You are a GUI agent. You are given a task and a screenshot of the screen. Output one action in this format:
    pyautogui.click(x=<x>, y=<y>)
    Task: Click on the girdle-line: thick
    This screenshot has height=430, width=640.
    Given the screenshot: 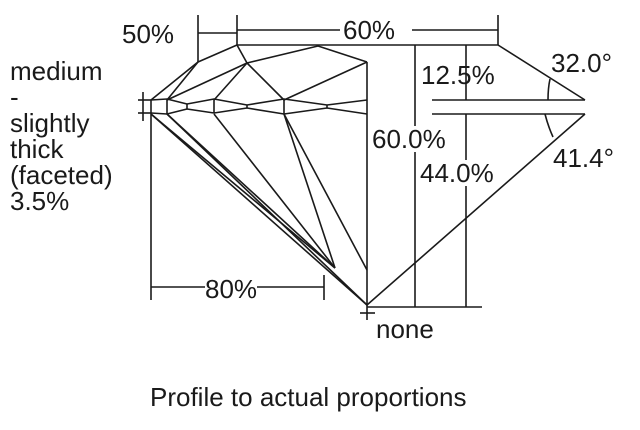 What is the action you would take?
    pyautogui.click(x=37, y=149)
    